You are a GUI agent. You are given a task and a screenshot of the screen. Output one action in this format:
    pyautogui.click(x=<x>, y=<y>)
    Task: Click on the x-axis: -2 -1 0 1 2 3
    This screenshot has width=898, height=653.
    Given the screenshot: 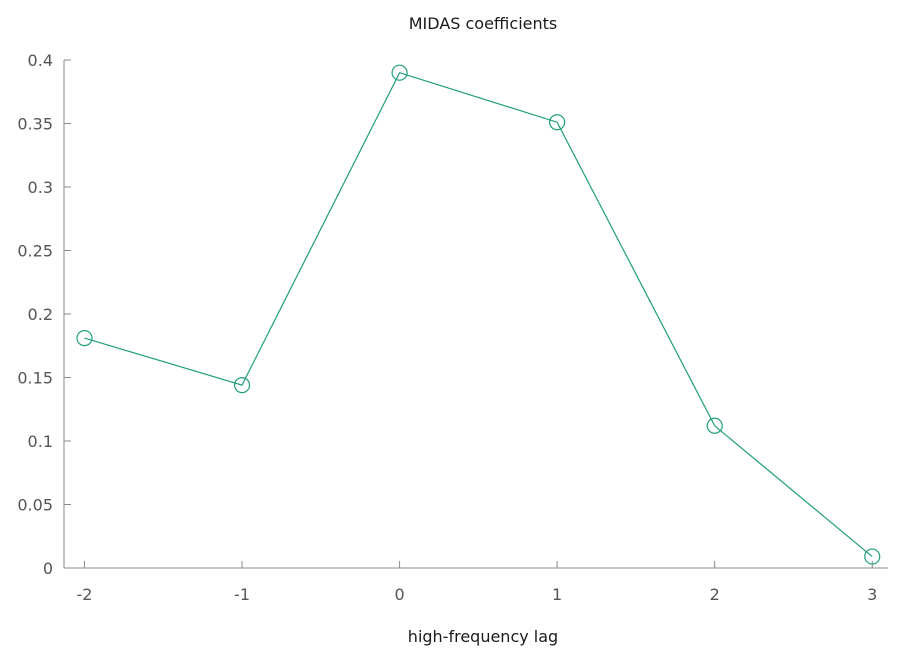 What is the action you would take?
    pyautogui.click(x=476, y=582)
    